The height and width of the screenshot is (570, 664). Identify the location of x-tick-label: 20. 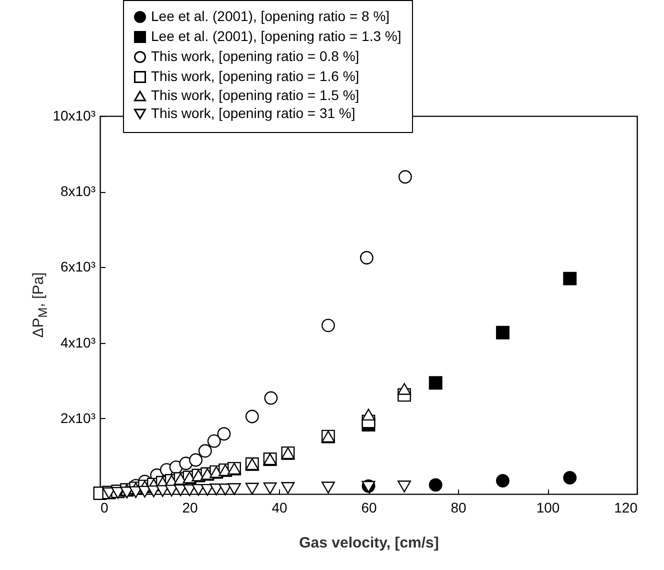
(190, 508).